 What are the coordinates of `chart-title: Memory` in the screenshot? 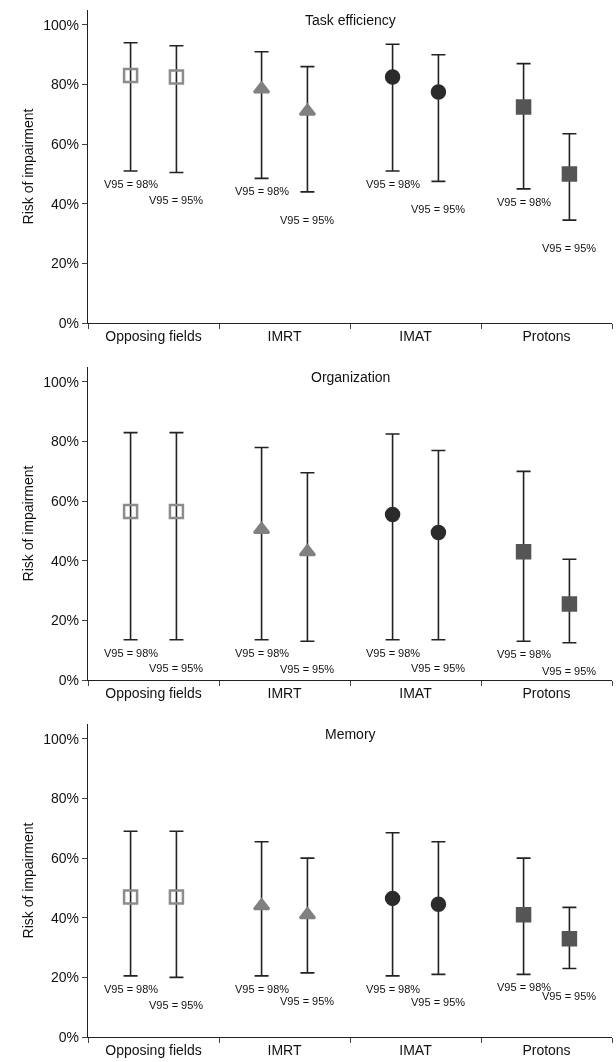 It's located at (350, 734).